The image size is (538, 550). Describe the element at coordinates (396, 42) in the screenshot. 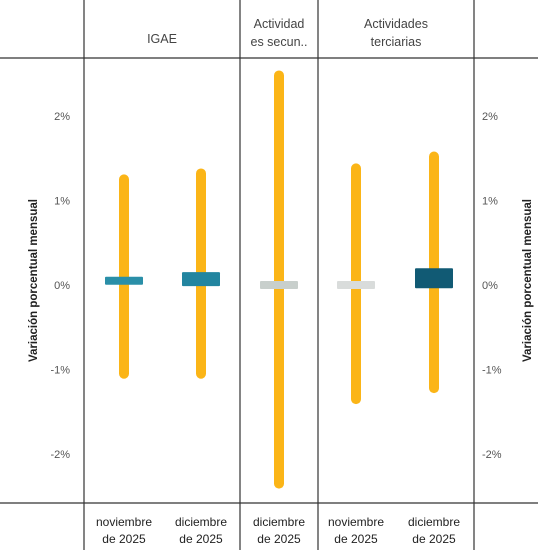

I see `panel-title-line: terciarias` at that location.